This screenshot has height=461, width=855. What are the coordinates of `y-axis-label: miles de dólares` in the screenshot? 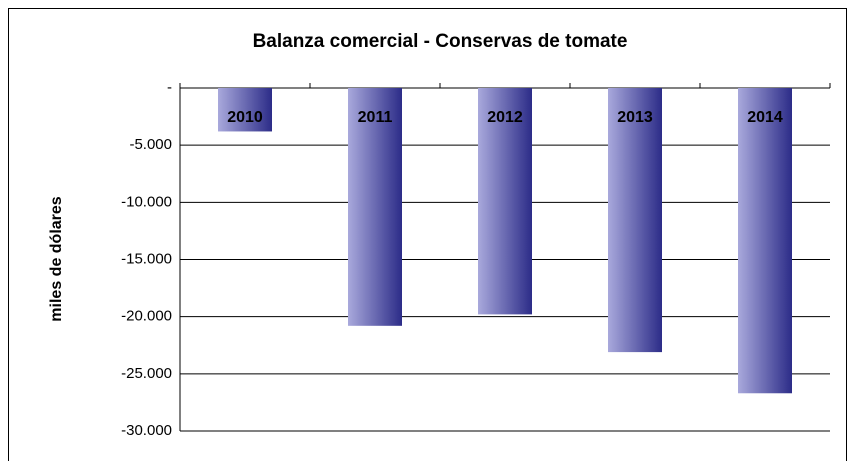 It's located at (56, 258).